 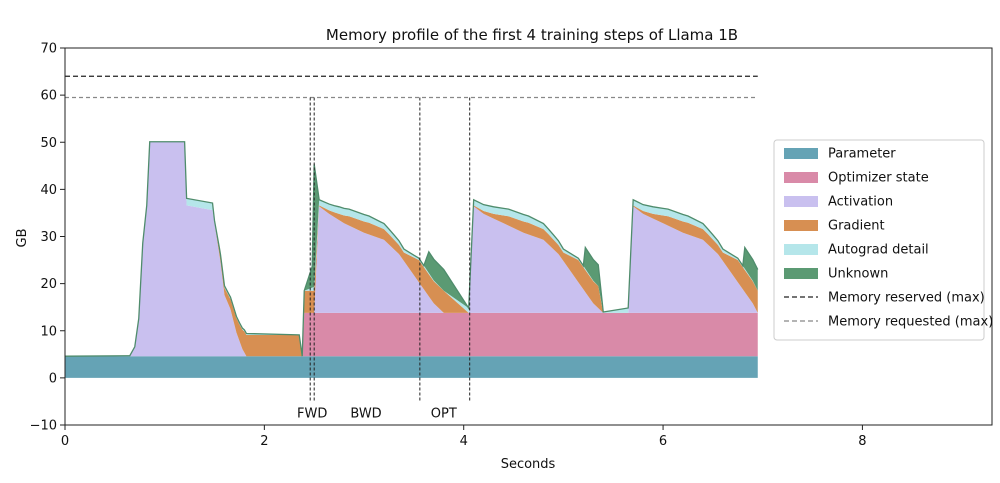 What do you see at coordinates (801, 273) in the screenshot?
I see `legend-swatch-unknown` at bounding box center [801, 273].